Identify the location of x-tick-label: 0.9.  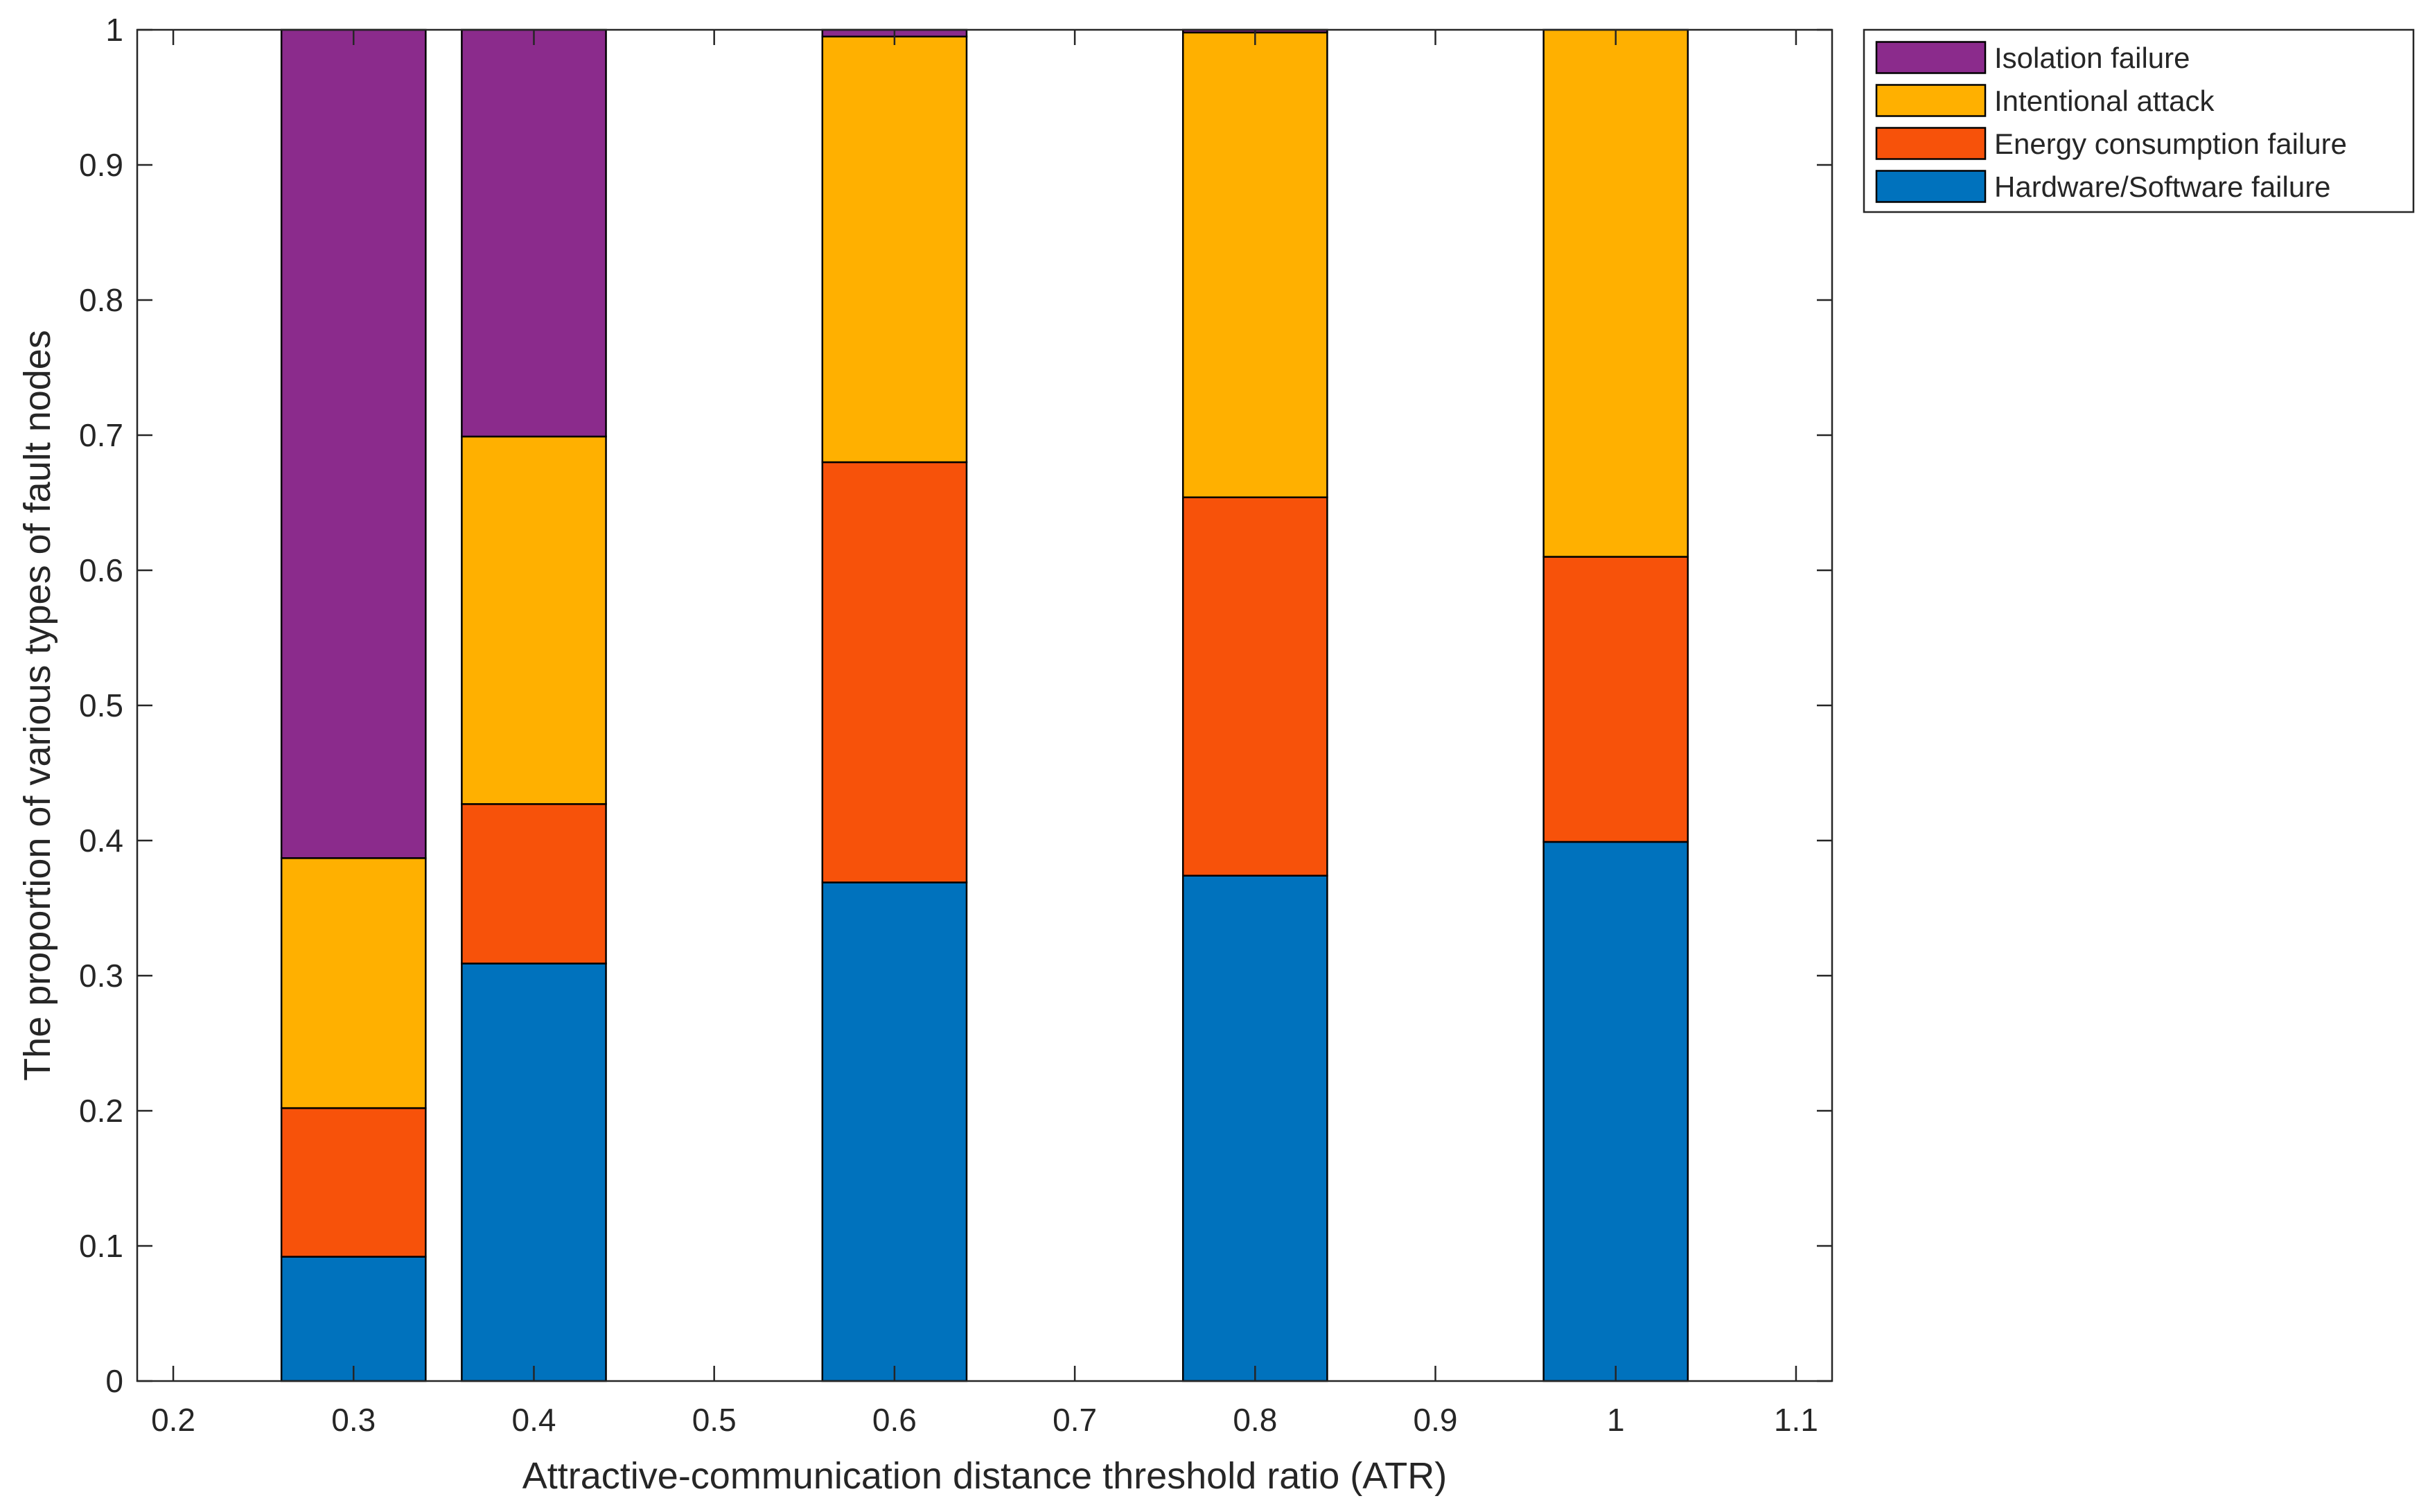
(1436, 1420).